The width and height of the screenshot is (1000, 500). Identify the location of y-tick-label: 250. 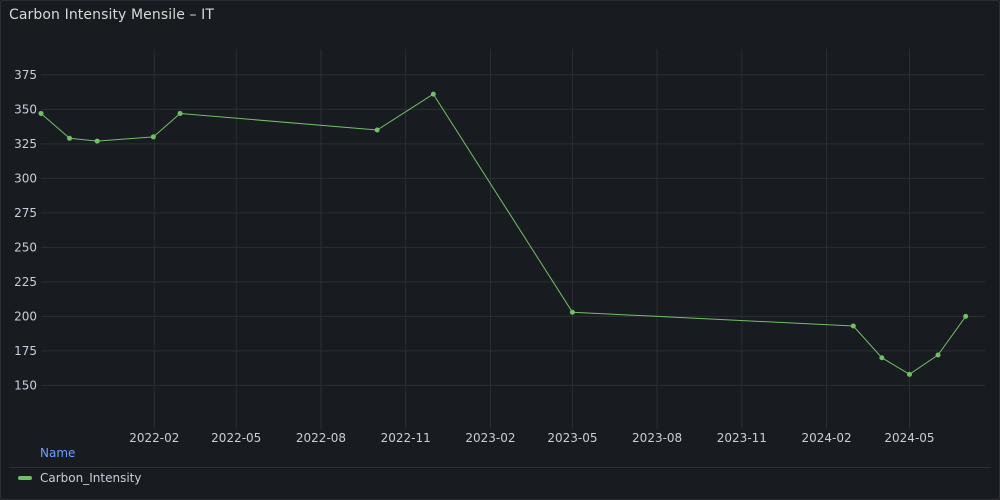
(25, 247).